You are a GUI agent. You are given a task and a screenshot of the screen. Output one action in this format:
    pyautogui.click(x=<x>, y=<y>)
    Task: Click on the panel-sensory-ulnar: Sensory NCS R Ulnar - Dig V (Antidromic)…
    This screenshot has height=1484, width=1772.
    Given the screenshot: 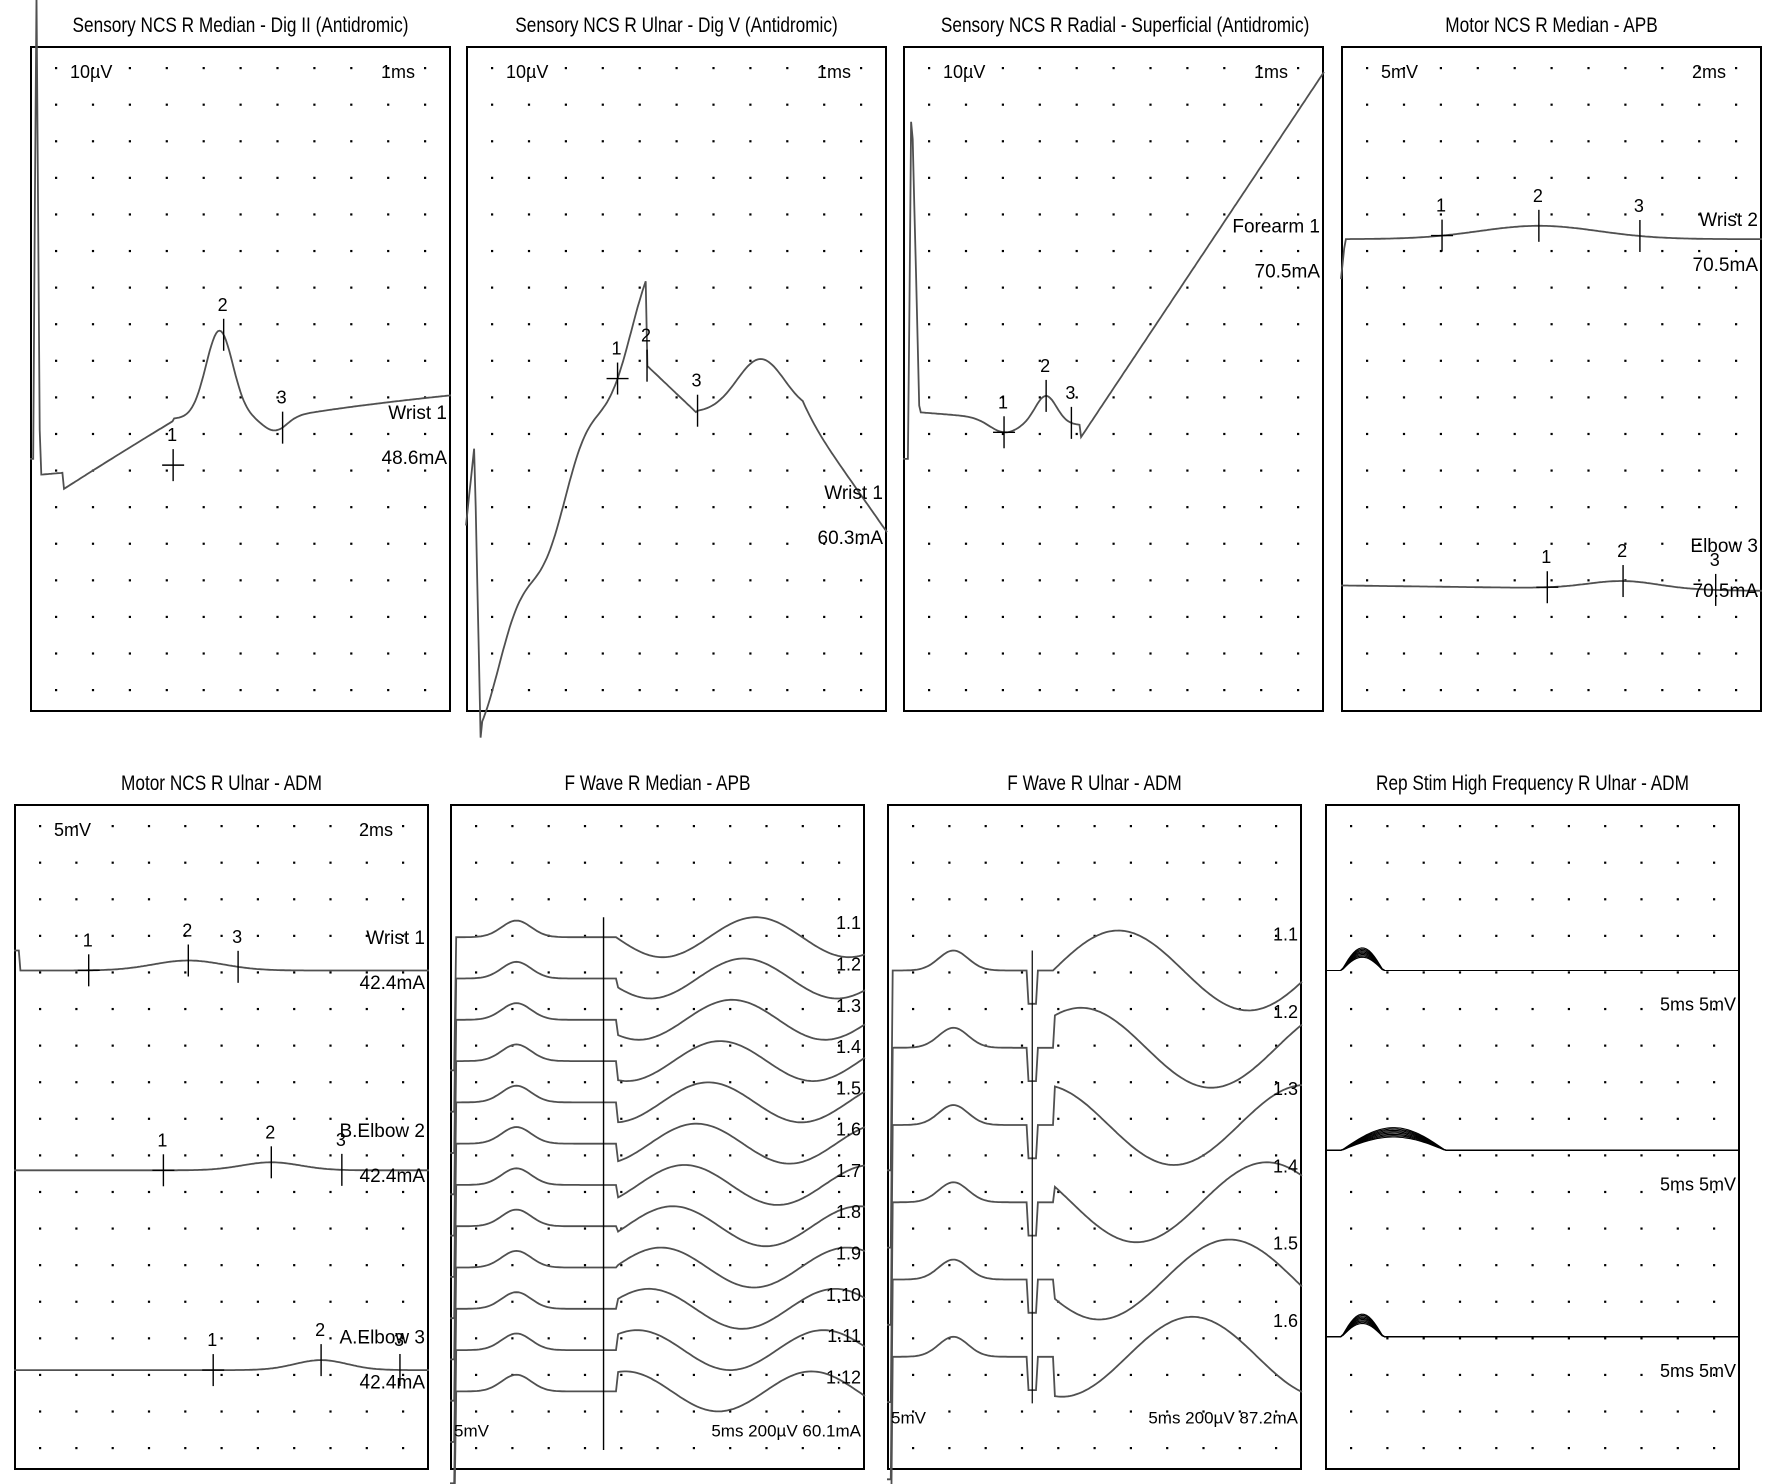 What is the action you would take?
    pyautogui.click(x=676, y=376)
    